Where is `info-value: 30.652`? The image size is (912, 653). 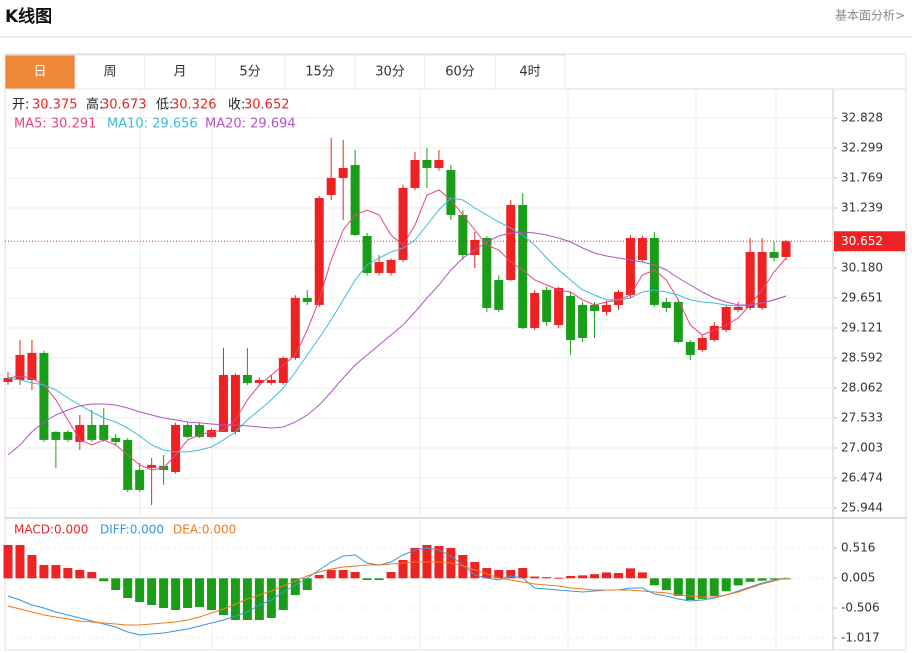
info-value: 30.652 is located at coordinates (267, 105).